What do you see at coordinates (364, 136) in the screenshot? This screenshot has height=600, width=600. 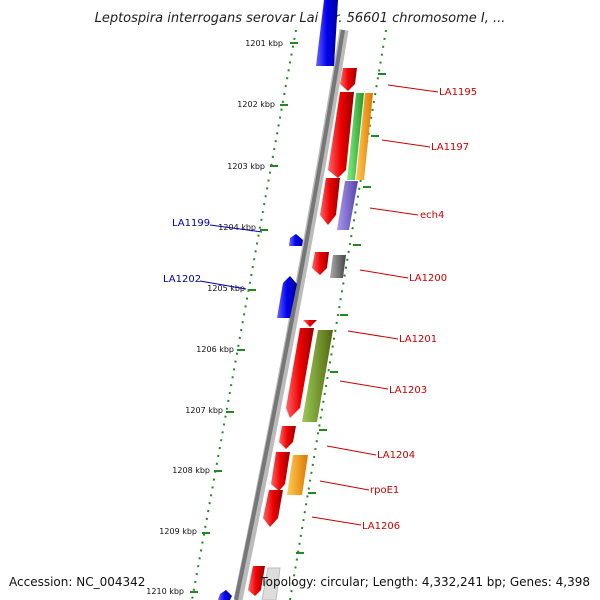 I see `gene-box-orange` at bounding box center [364, 136].